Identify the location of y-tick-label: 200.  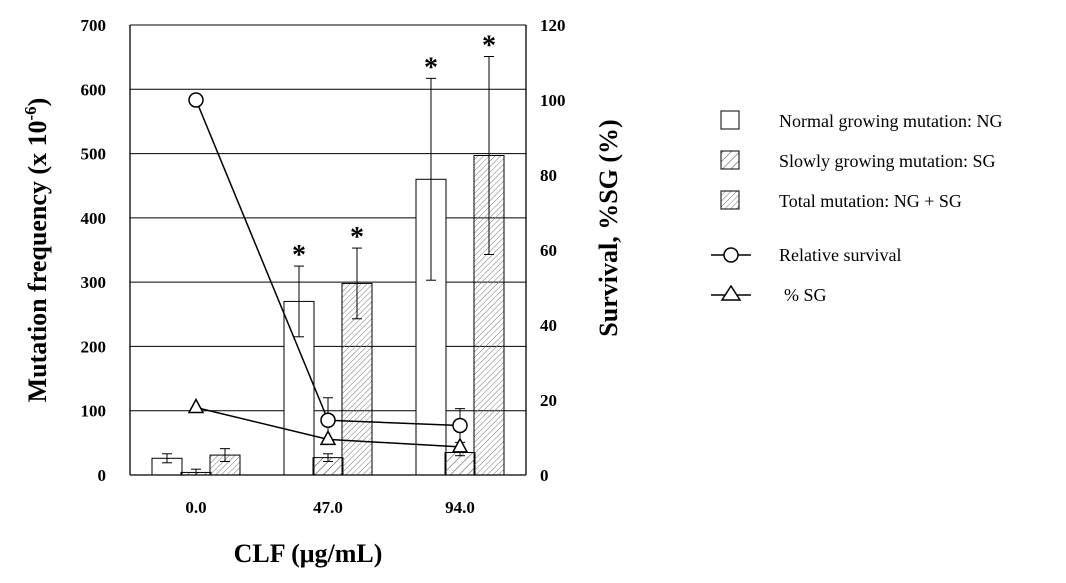
(94, 346).